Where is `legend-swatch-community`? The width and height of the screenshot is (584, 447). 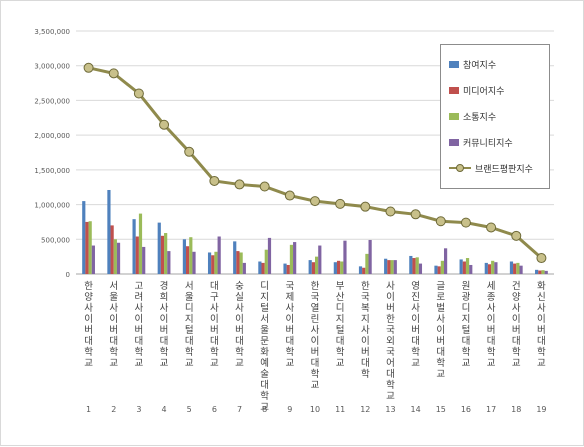
legend-swatch-community is located at coordinates (454, 142).